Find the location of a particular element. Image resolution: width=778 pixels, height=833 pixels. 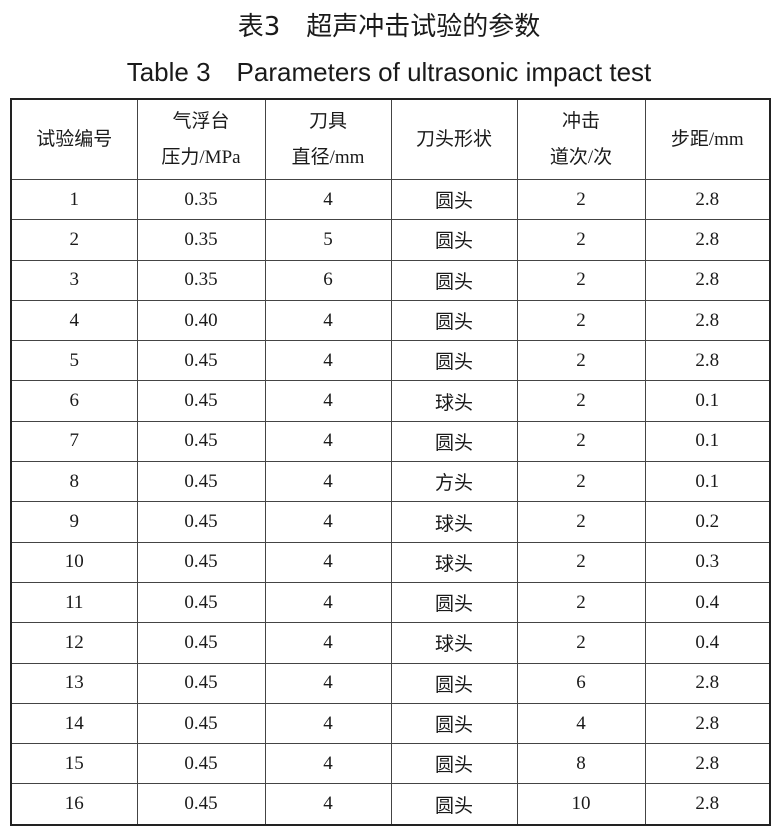

table-row: 11 0.45 4 圆头 2 0.4 is located at coordinates (390, 602).